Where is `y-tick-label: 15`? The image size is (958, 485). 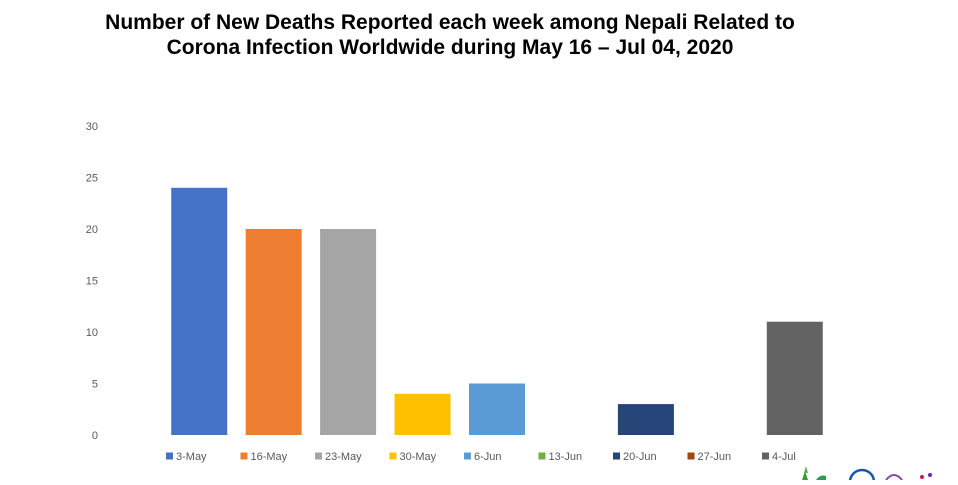
y-tick-label: 15 is located at coordinates (92, 282).